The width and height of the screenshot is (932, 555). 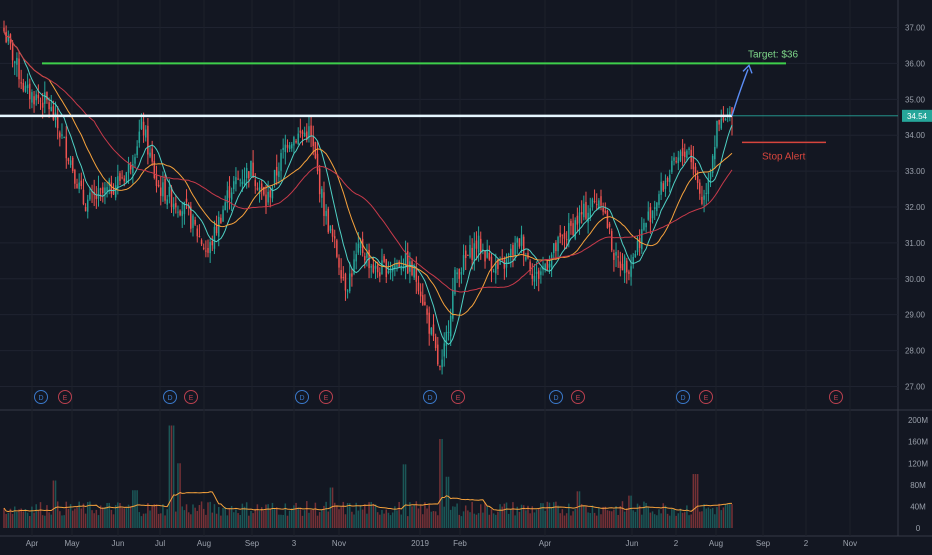 What do you see at coordinates (118, 543) in the screenshot?
I see `x-tick-label: Jun` at bounding box center [118, 543].